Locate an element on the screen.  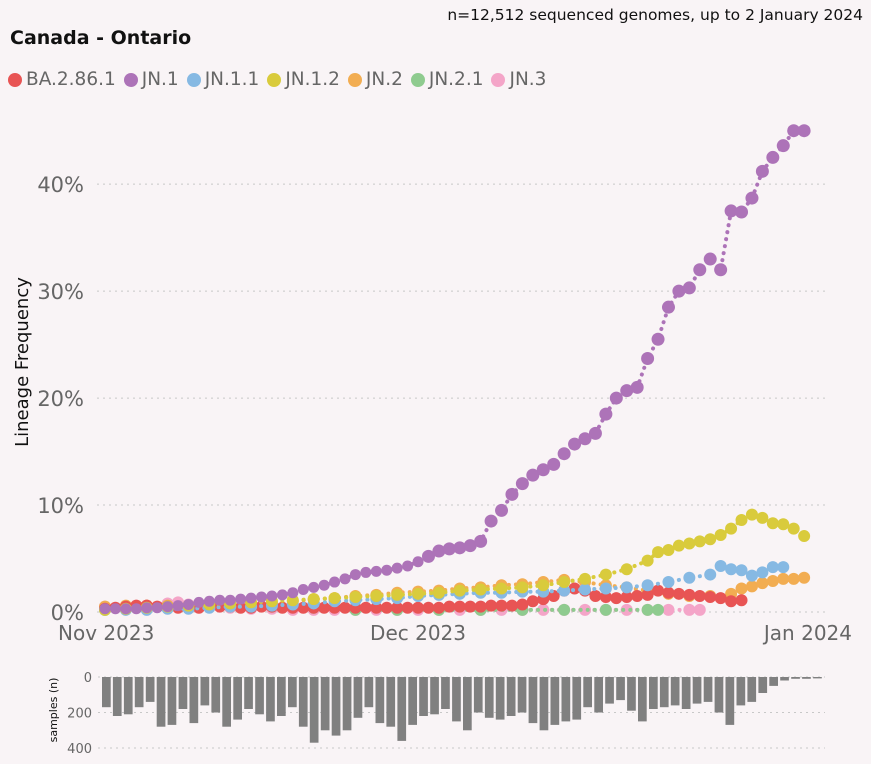
legend-label: JN.1.2 is located at coordinates (312, 79).